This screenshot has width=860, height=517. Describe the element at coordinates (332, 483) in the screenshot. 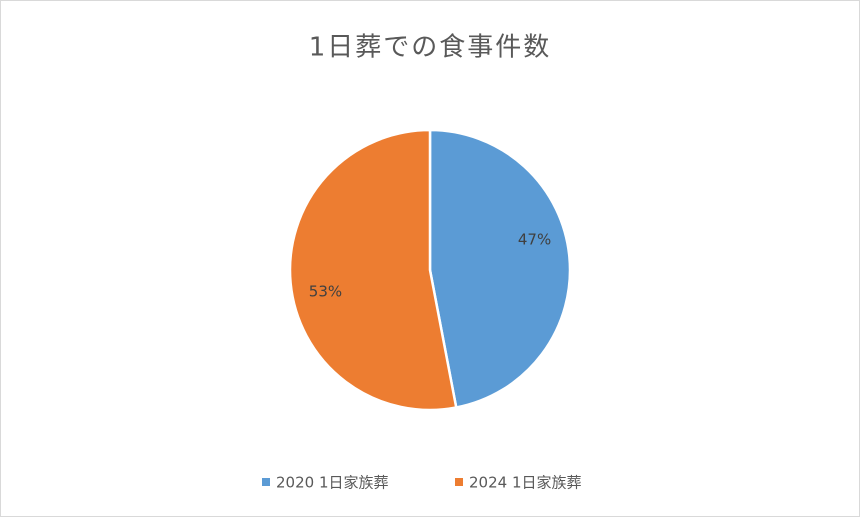

I see `legend-label: 2020 1日家族葬` at that location.